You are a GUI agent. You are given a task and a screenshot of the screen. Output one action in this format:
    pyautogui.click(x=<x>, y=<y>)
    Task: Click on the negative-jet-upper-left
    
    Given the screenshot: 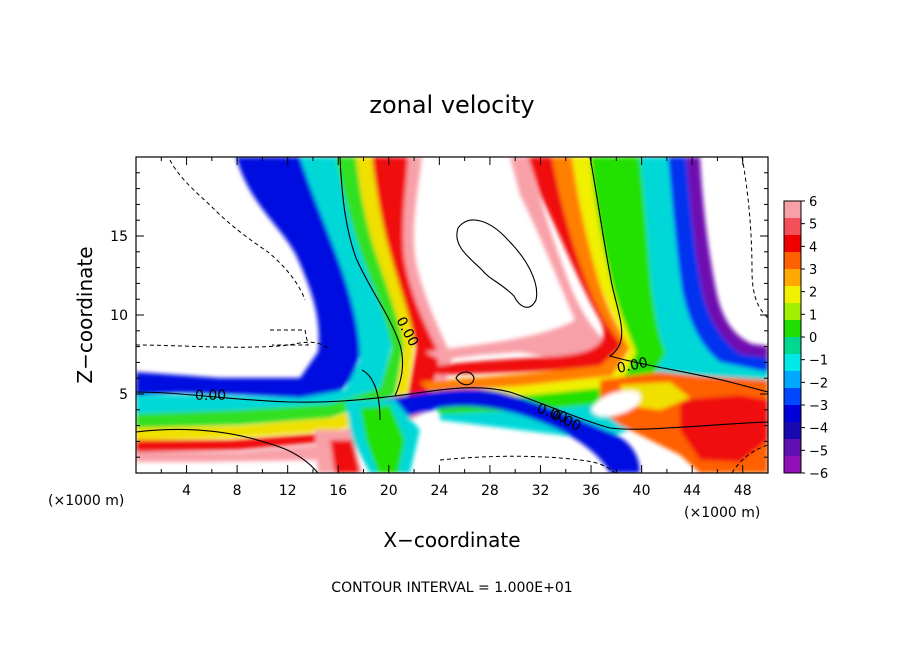 What is the action you would take?
    pyautogui.click(x=249, y=277)
    